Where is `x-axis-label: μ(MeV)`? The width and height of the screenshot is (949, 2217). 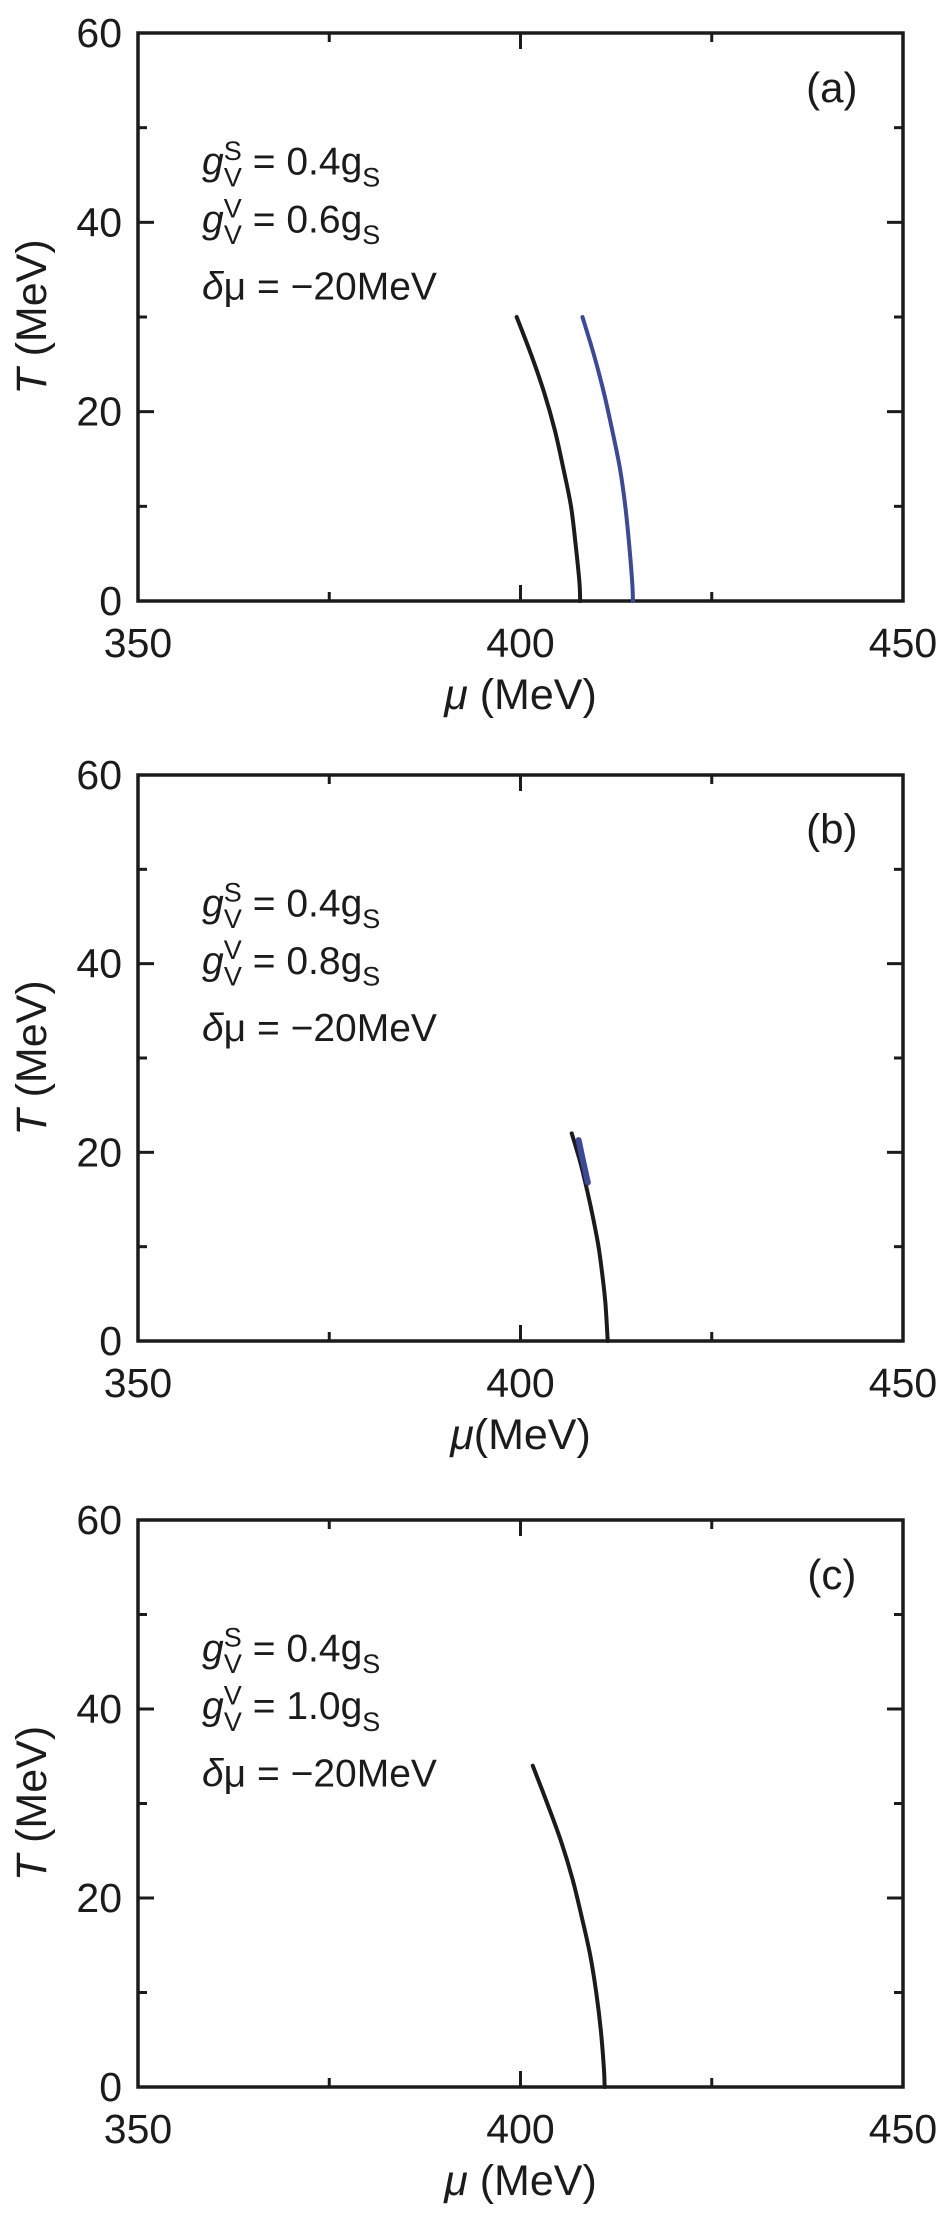 x-axis-label: μ(MeV) is located at coordinates (520, 1435).